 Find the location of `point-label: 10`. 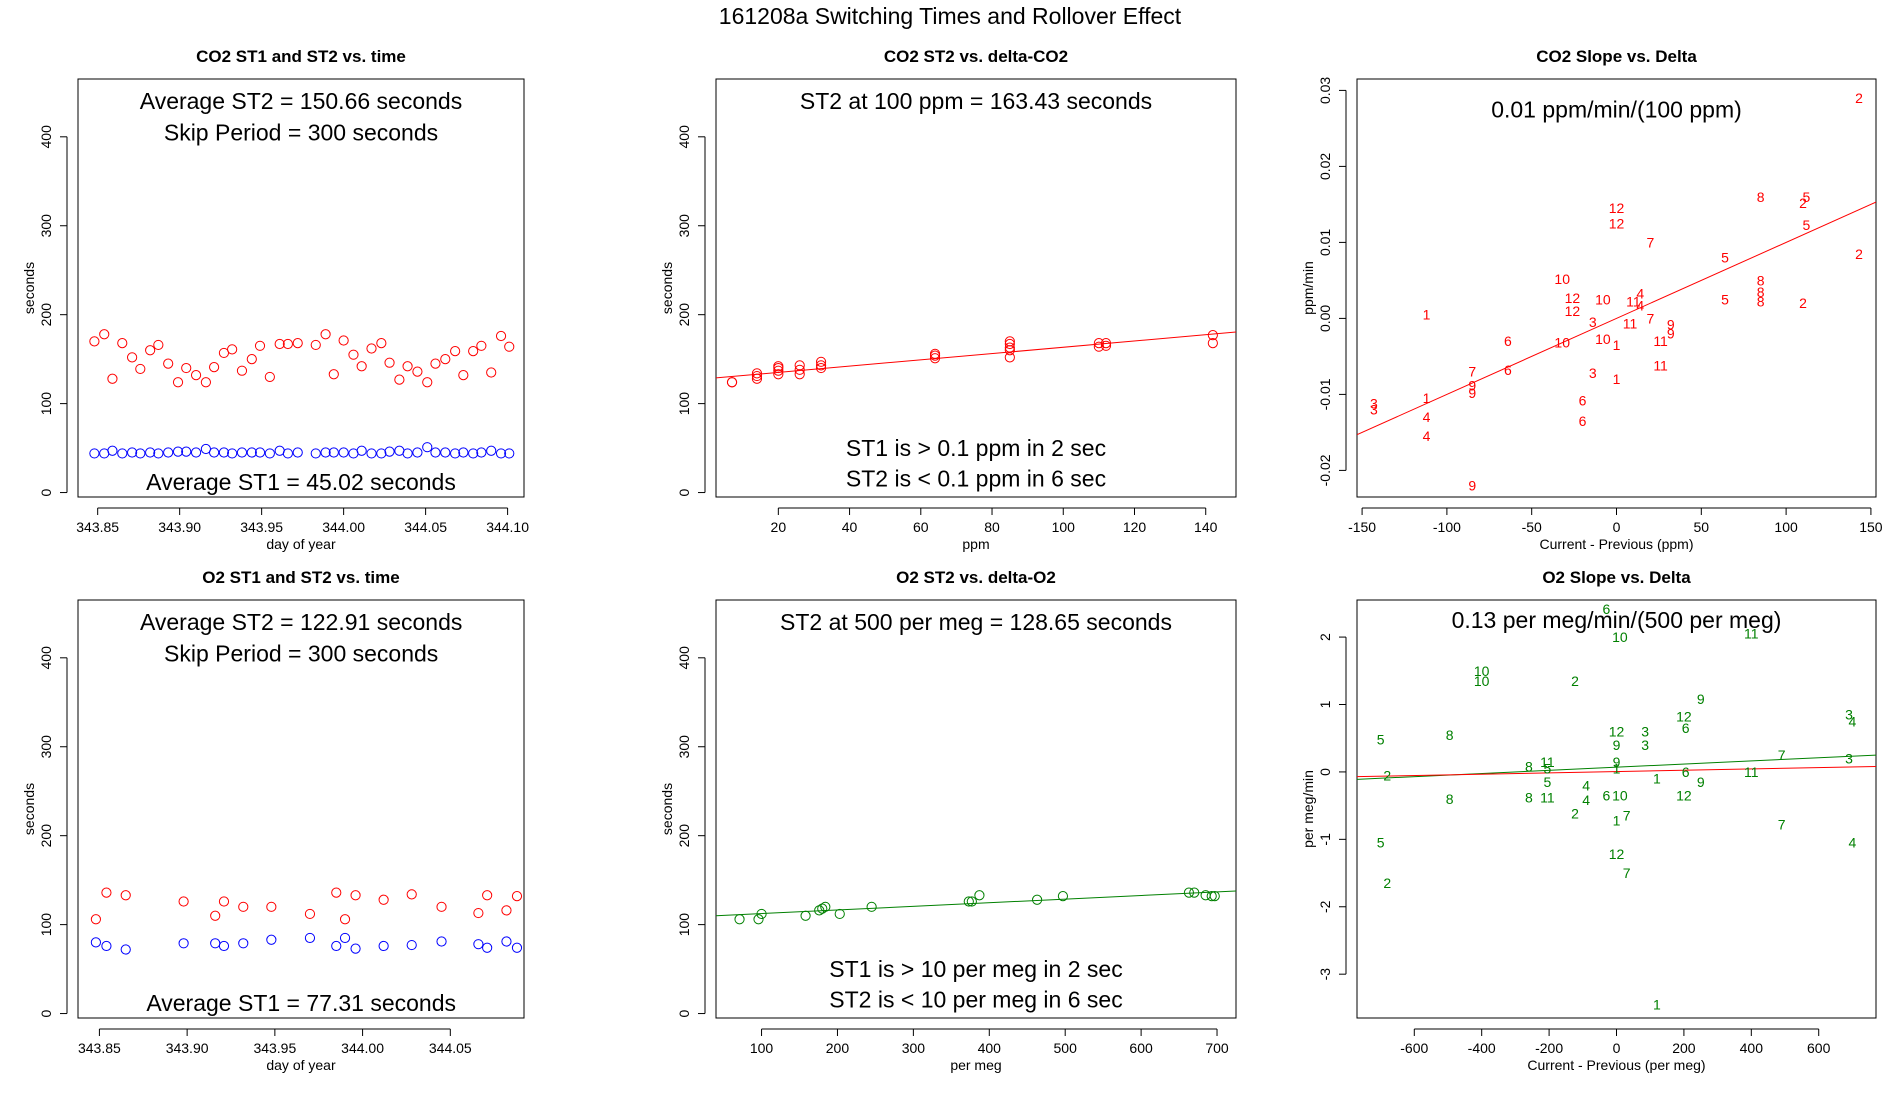

point-label: 10 is located at coordinates (1620, 637).